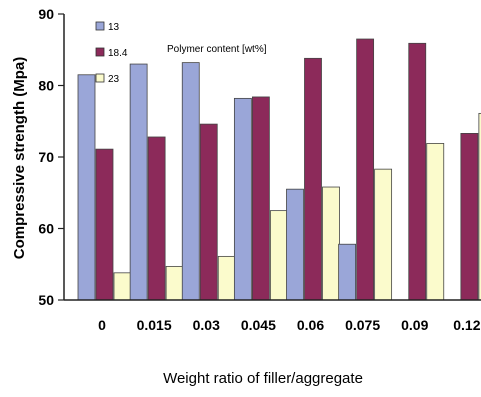  I want to click on bar-13-0.045, so click(242, 199).